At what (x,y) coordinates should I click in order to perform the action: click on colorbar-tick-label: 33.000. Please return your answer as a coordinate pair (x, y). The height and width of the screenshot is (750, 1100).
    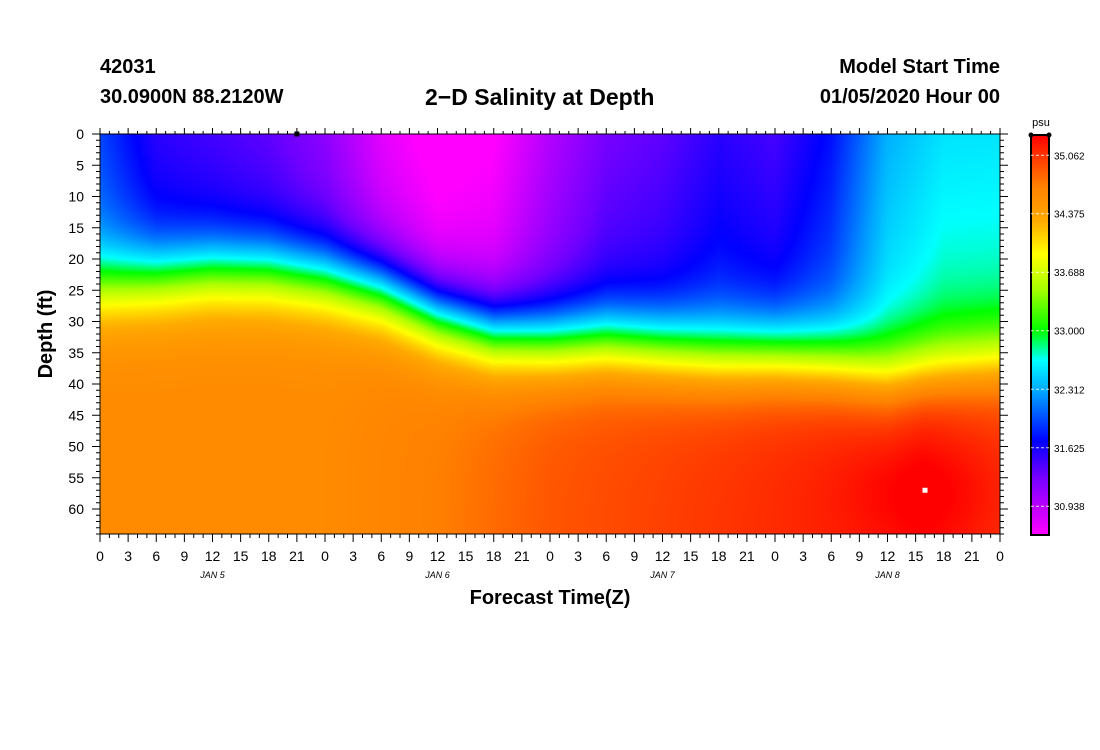
    Looking at the image, I should click on (1069, 332).